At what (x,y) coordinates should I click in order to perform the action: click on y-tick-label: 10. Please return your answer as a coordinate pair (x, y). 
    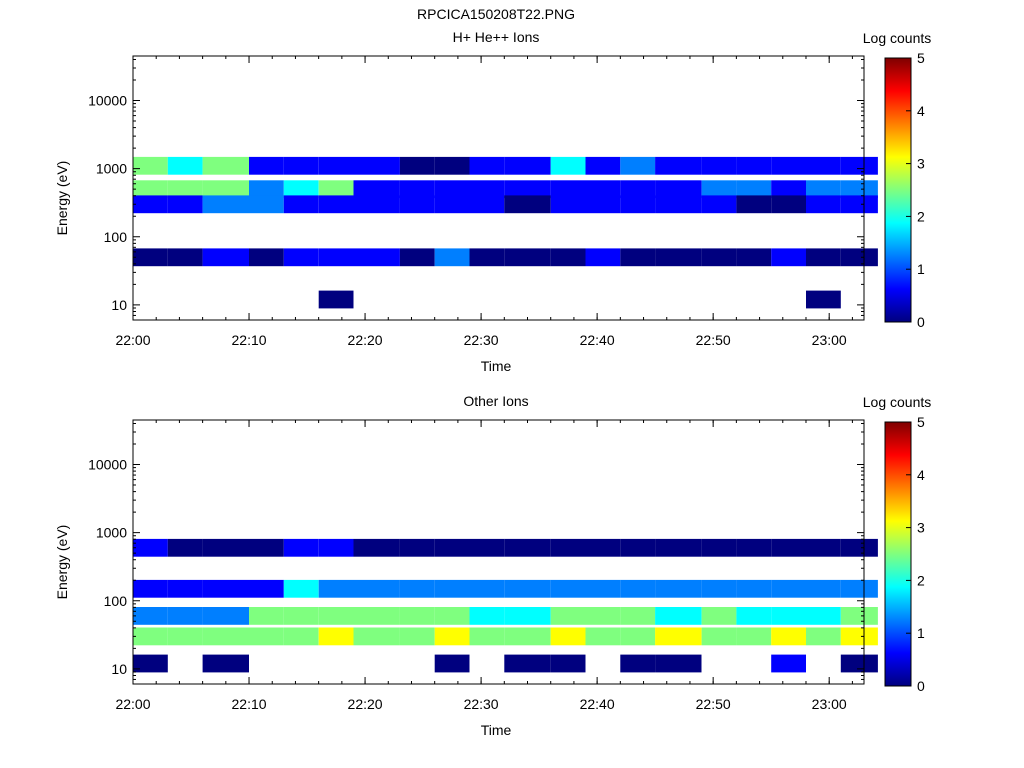
    Looking at the image, I should click on (119, 669).